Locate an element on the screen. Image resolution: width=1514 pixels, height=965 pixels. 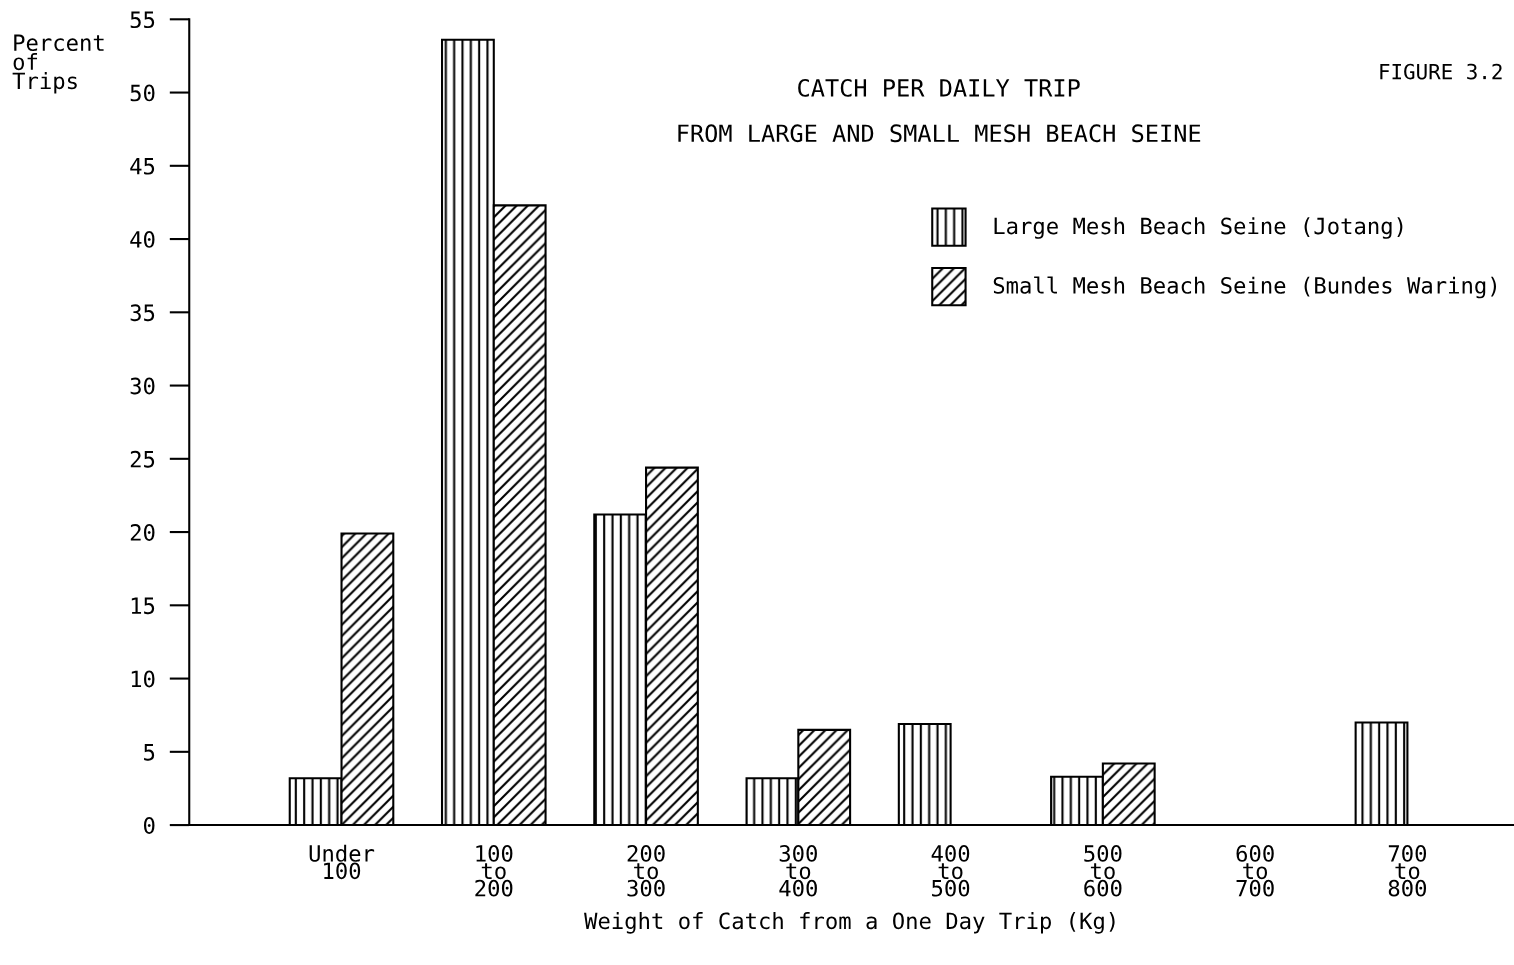
y-tick-label: 25 is located at coordinates (142, 459).